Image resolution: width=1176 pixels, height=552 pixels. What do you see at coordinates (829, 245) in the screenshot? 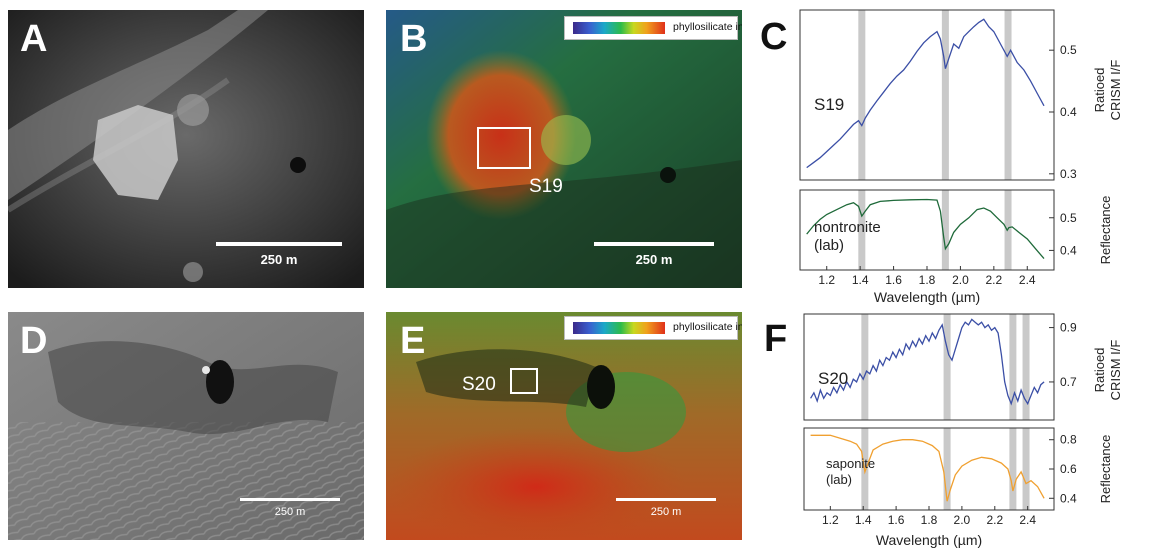
I see `series-label-nontronite: (lab)` at bounding box center [829, 245].